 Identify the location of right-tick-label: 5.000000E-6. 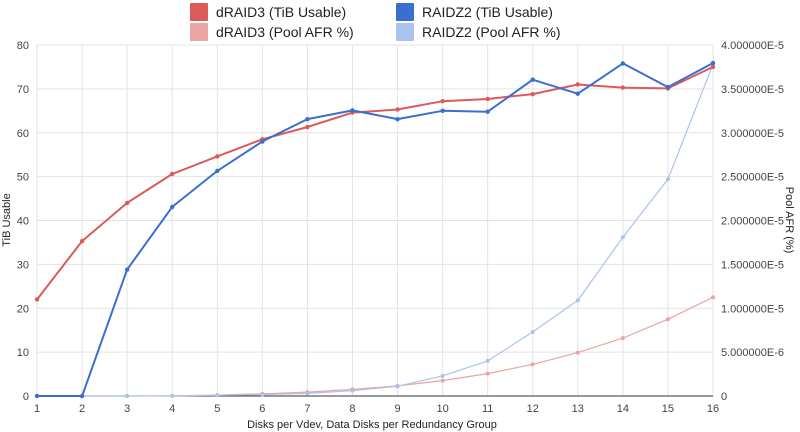
(752, 353).